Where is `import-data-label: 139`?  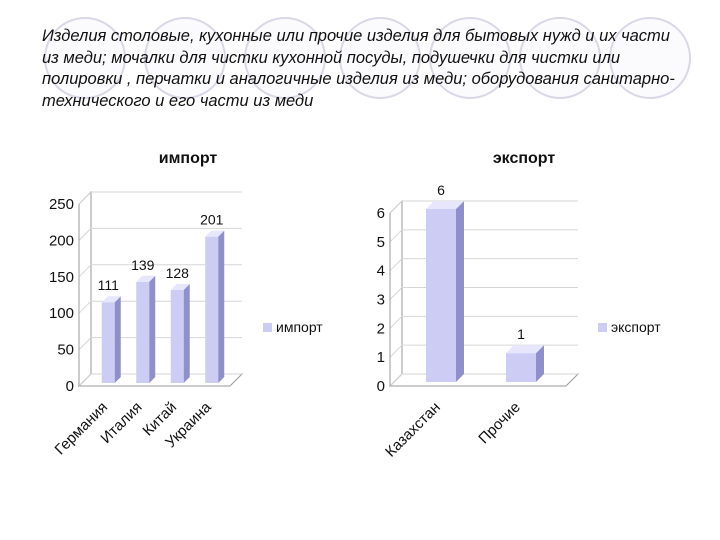 import-data-label: 139 is located at coordinates (143, 265).